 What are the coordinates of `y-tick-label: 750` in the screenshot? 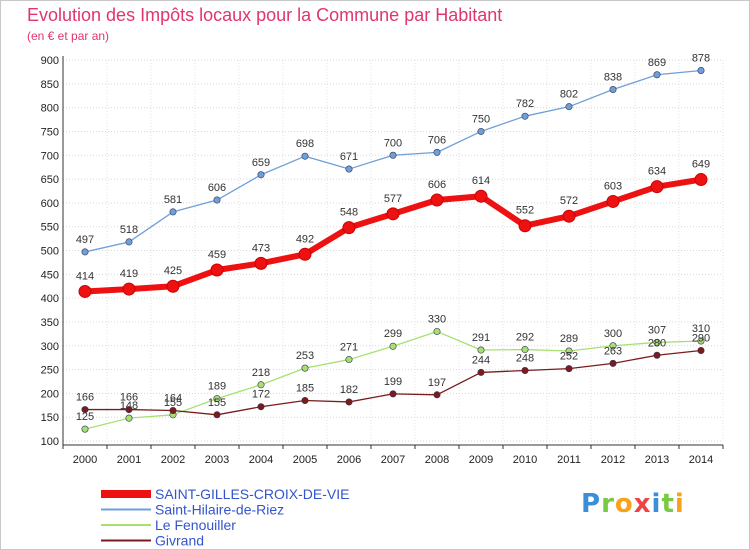 It's located at (50, 132).